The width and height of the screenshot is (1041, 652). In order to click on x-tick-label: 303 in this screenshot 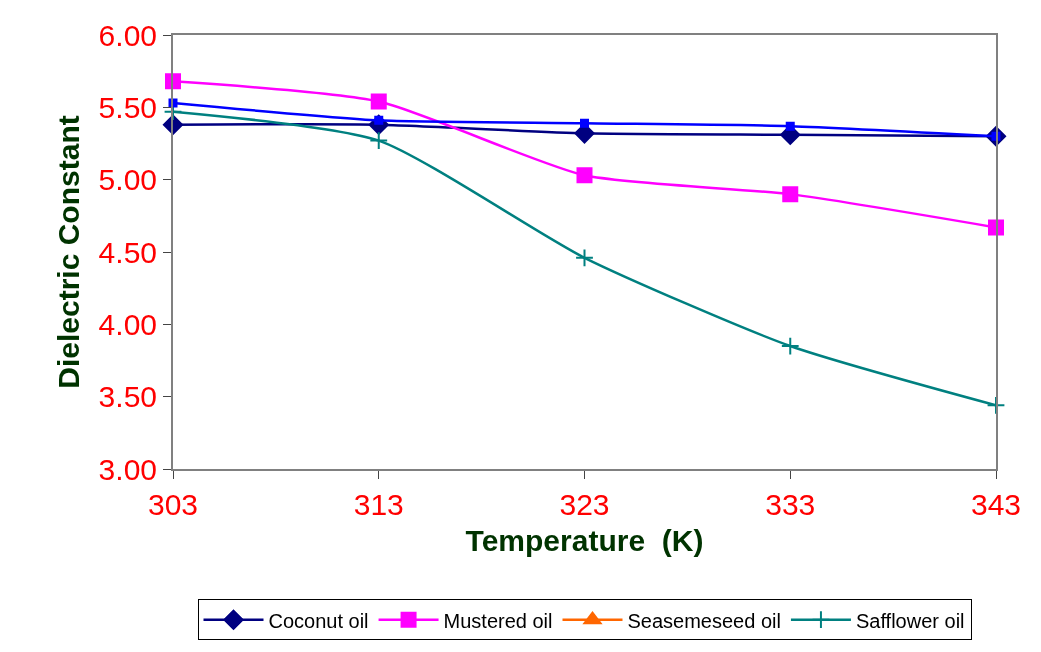, I will do `click(173, 504)`.